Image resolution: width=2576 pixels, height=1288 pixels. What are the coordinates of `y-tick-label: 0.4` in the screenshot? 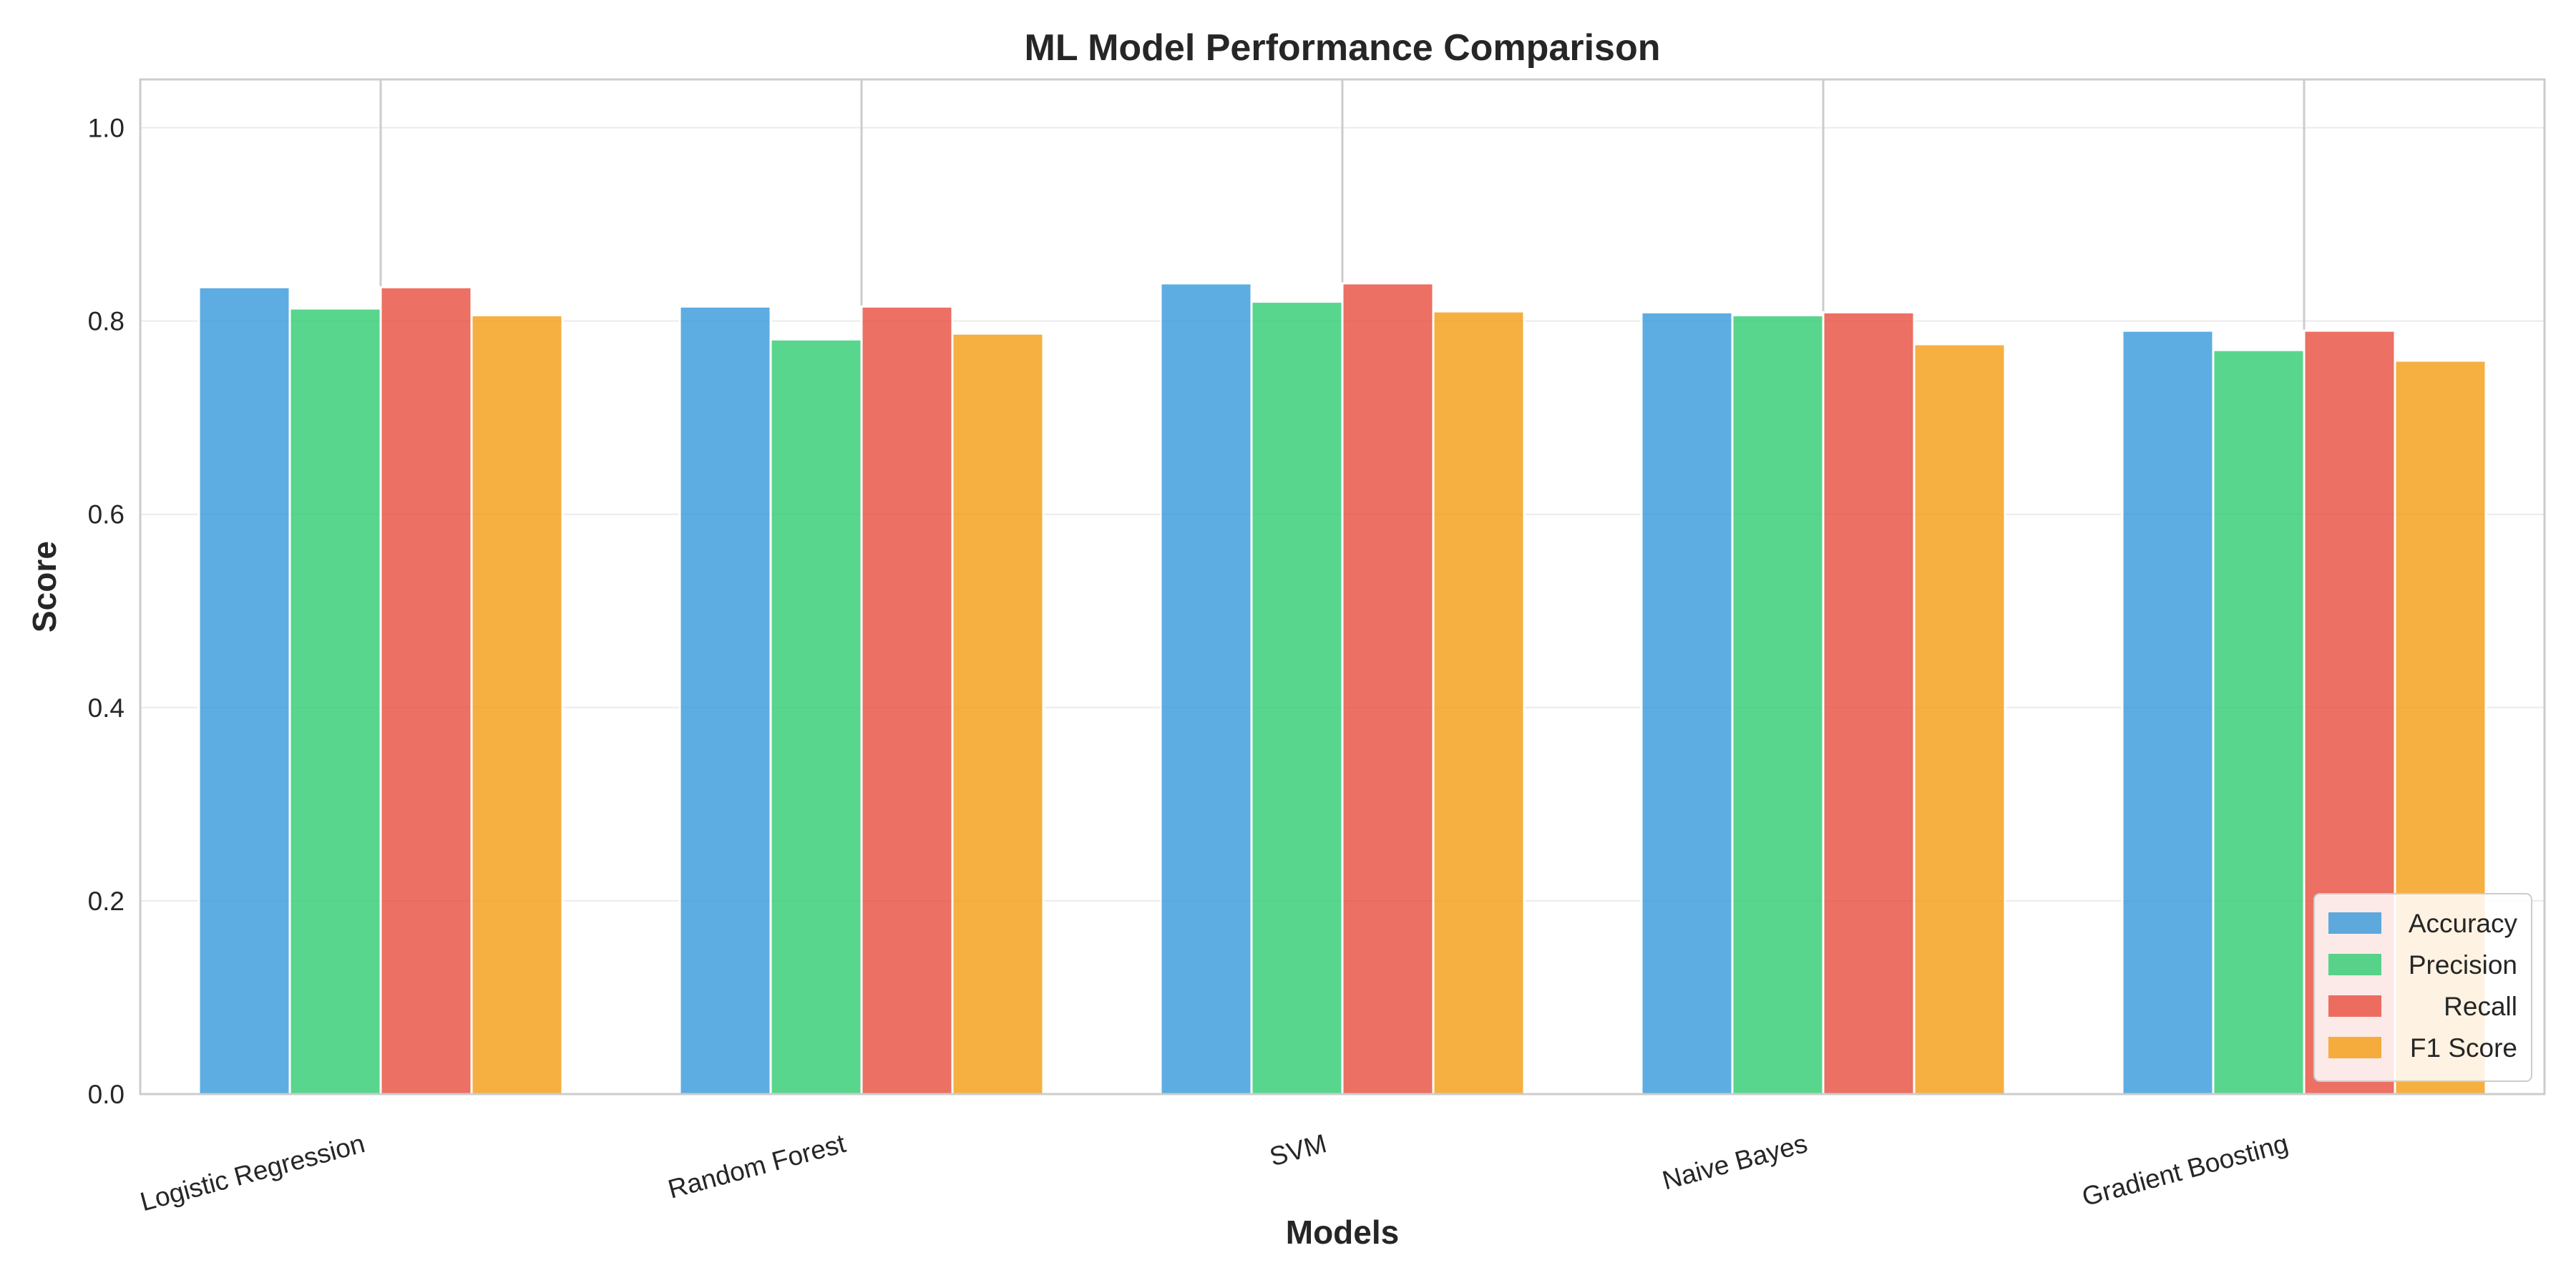 It's located at (106, 708).